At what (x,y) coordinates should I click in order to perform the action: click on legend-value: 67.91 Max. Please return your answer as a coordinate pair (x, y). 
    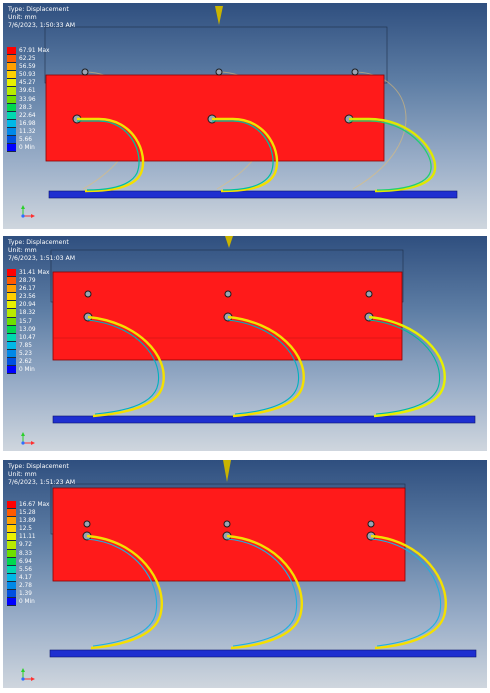
    Looking at the image, I should click on (34, 51).